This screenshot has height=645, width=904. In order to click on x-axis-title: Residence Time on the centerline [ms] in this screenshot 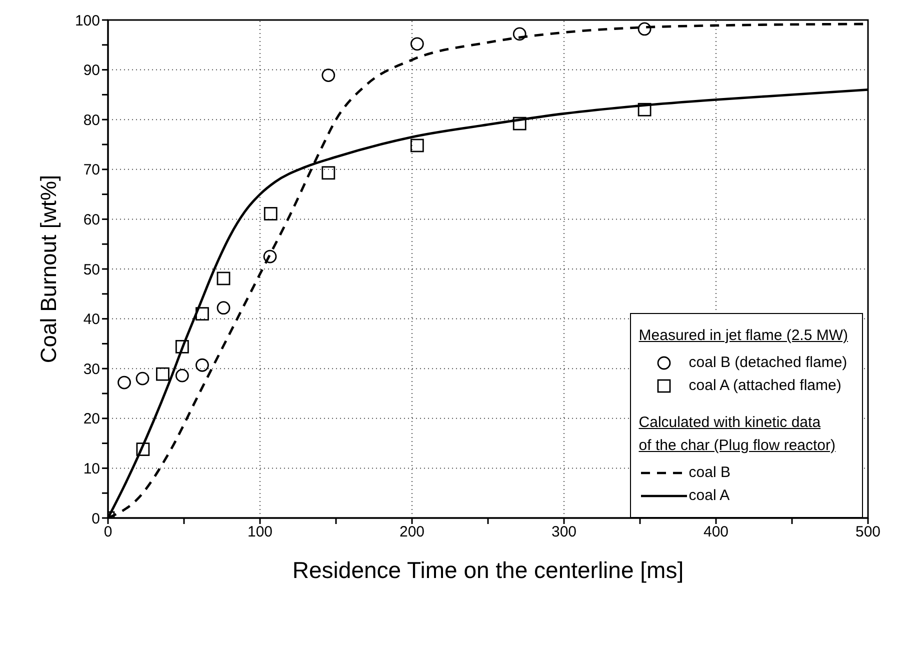, I will do `click(488, 570)`.